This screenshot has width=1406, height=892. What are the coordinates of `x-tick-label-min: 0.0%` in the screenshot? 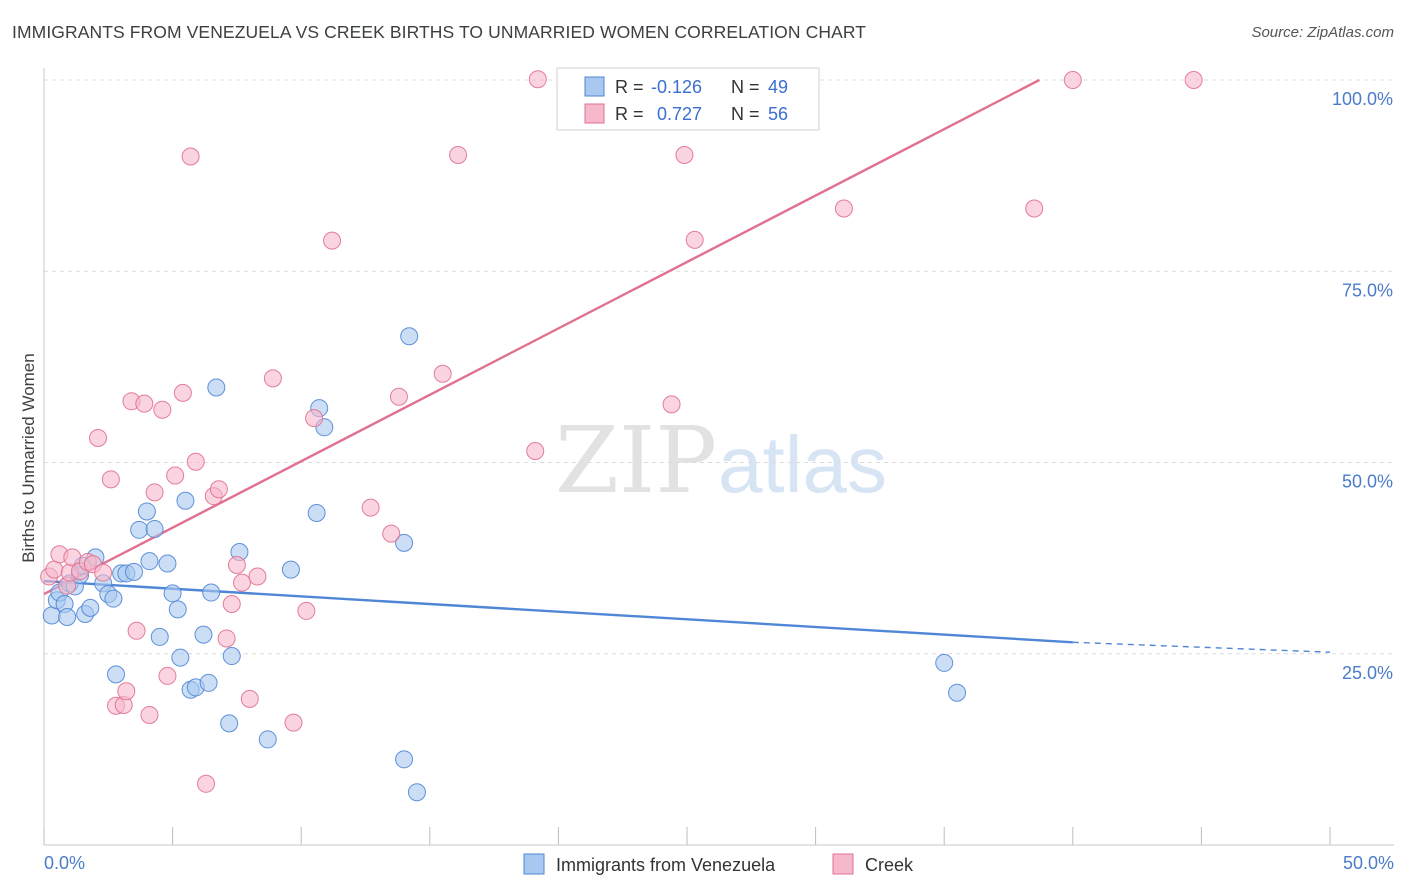 It's located at (64, 863).